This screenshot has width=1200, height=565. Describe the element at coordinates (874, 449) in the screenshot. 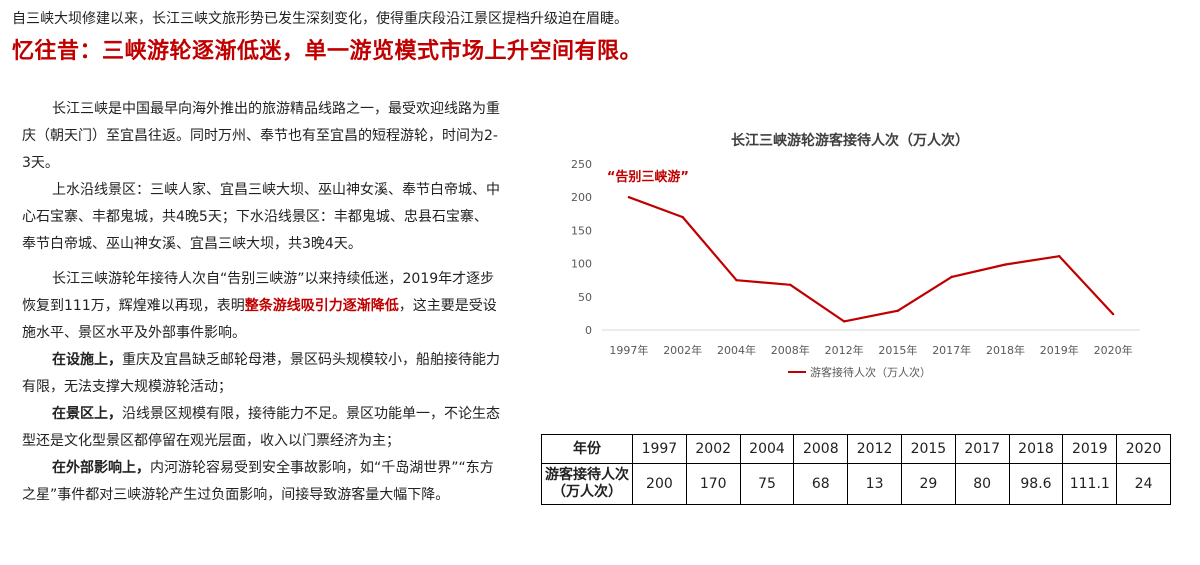

I see `table-year-cell: 2012` at that location.